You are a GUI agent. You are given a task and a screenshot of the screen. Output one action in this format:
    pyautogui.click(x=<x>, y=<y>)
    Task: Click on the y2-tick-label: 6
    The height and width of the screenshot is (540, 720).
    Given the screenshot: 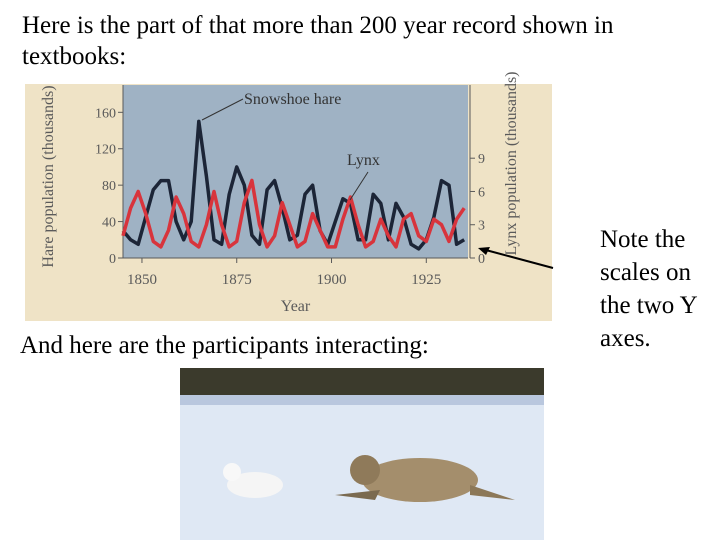 What is the action you would take?
    pyautogui.click(x=481, y=192)
    